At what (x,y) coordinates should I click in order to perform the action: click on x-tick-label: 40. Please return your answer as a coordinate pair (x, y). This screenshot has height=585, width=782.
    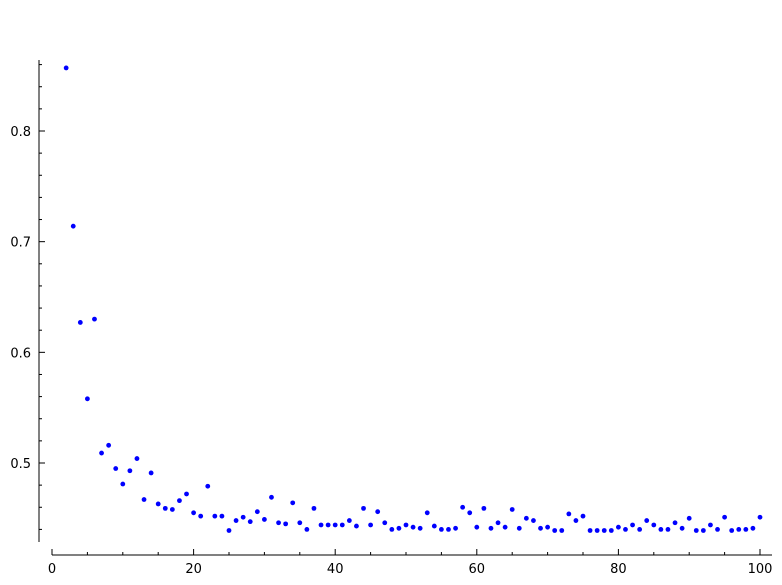
    Looking at the image, I should click on (335, 569).